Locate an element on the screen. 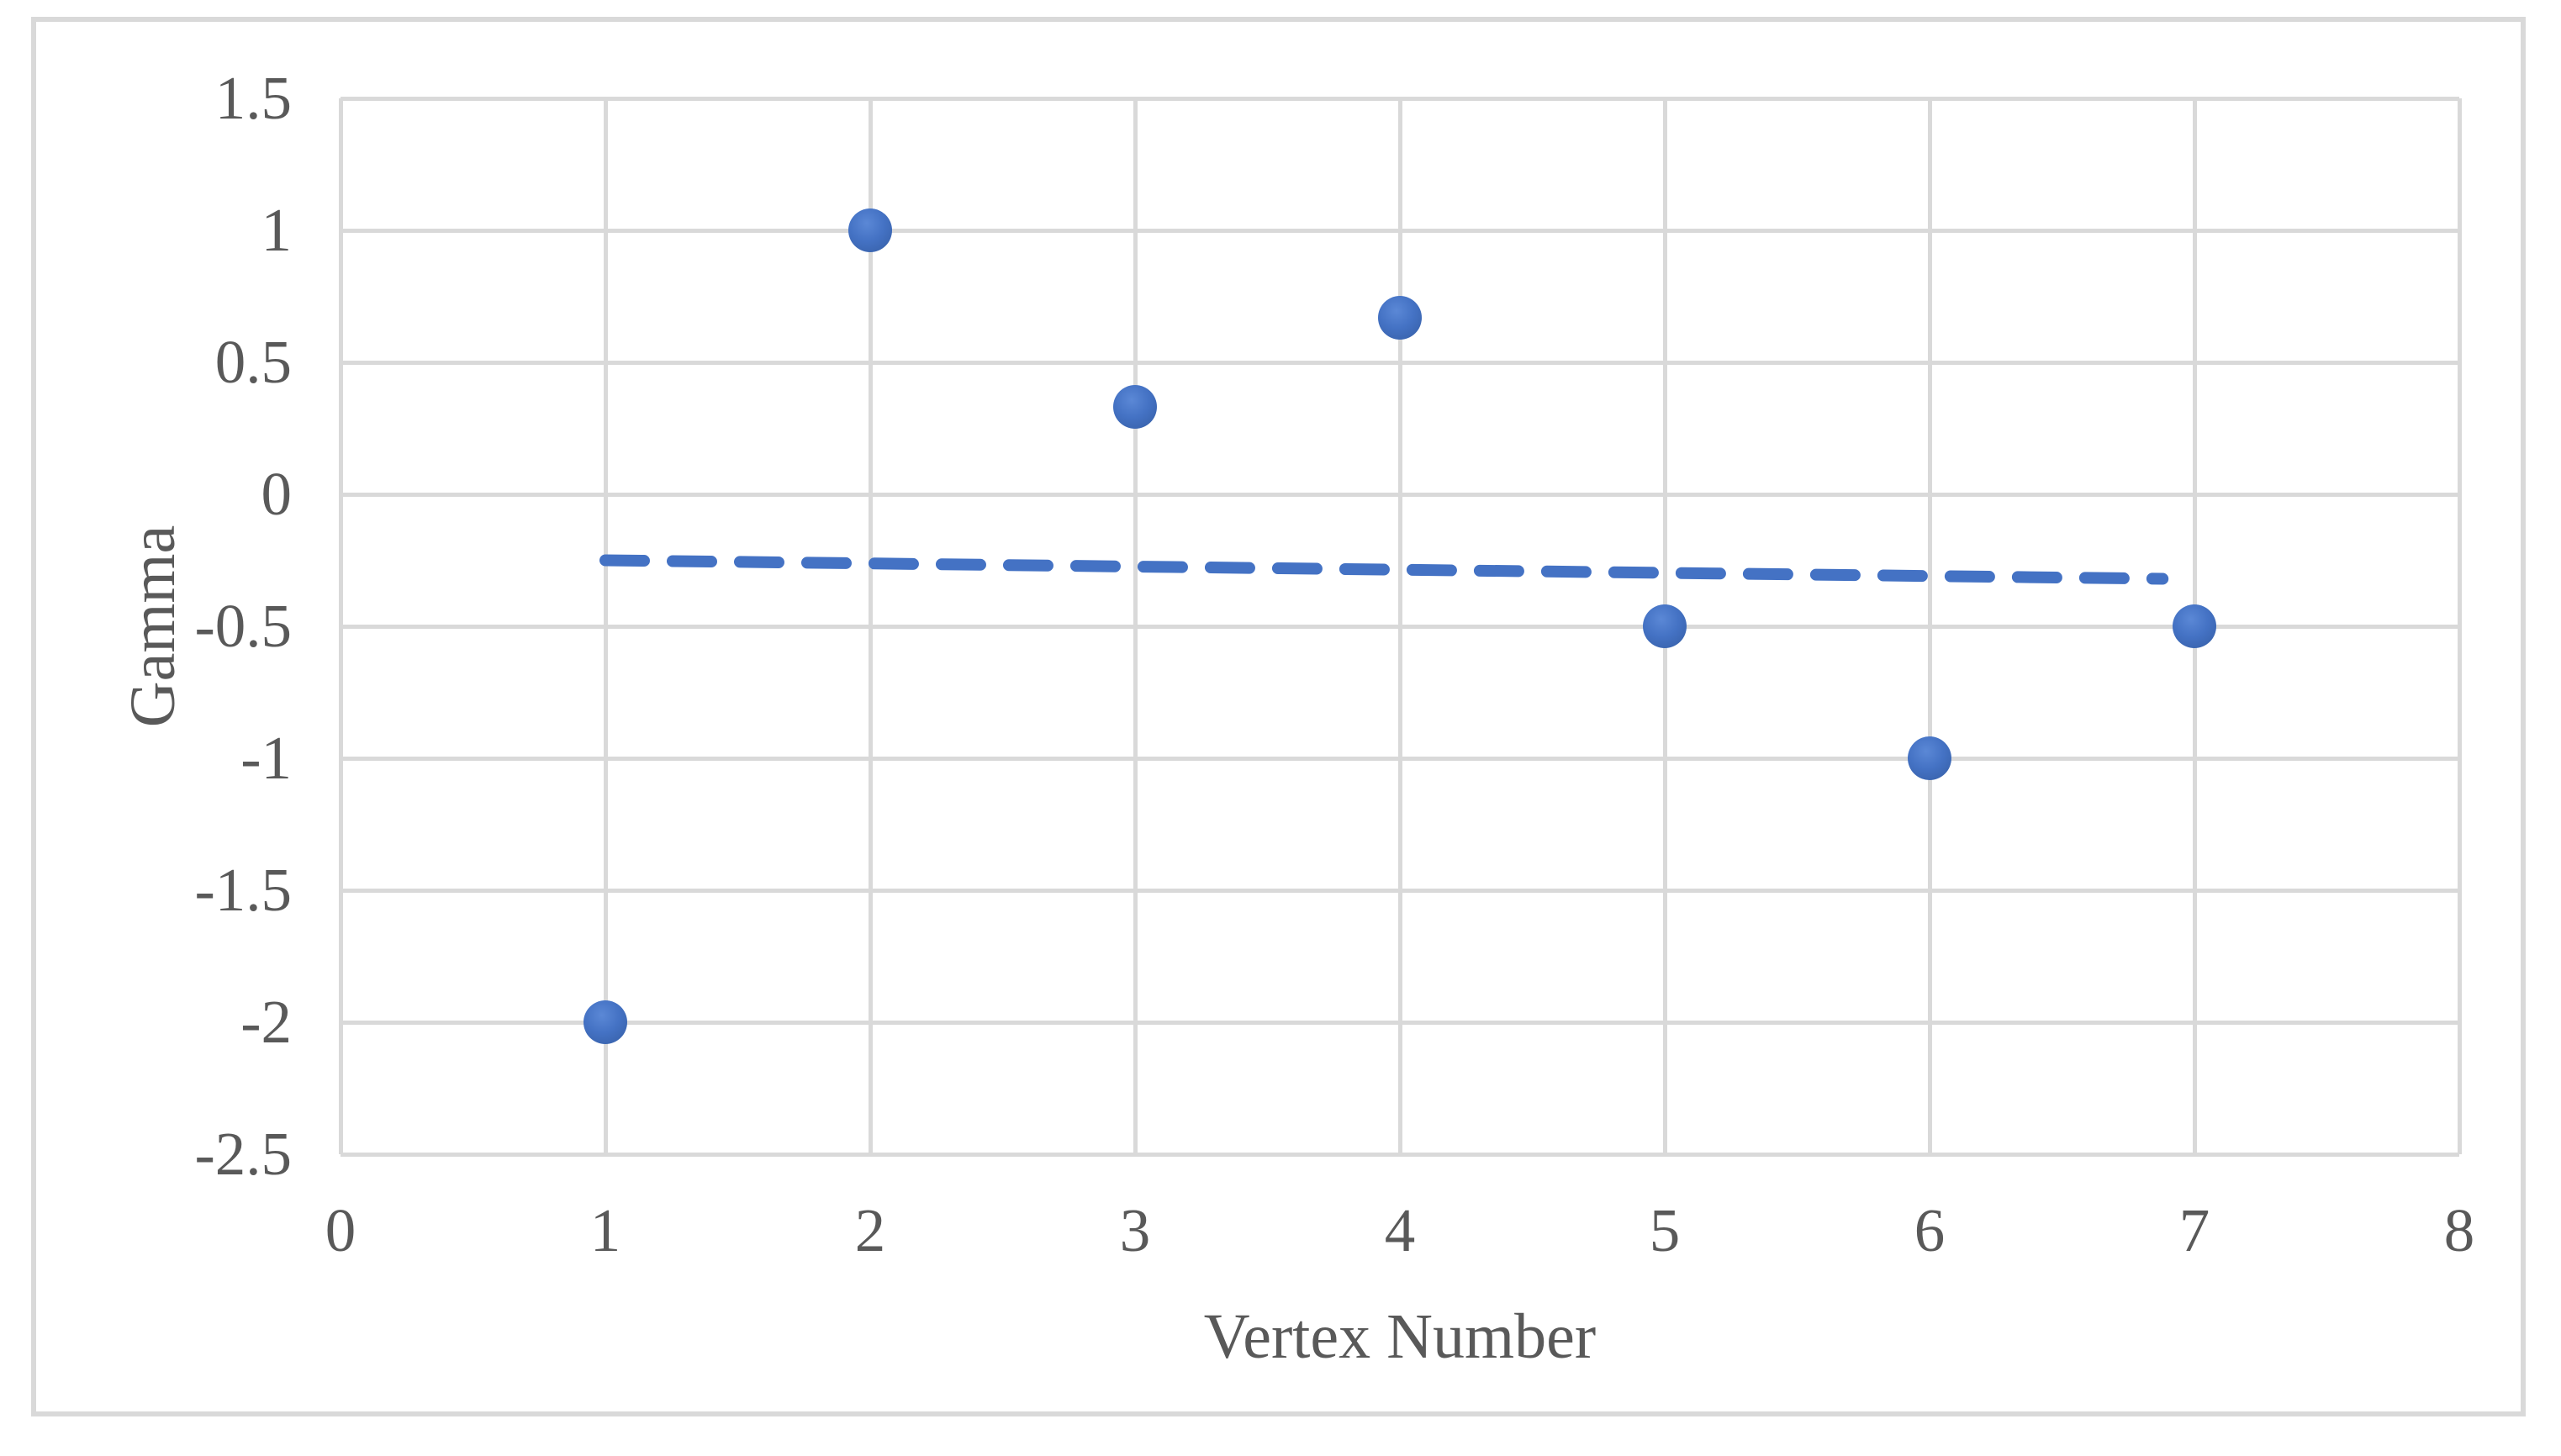 The height and width of the screenshot is (1456, 2561). y-tick-label: -1 is located at coordinates (266, 758).